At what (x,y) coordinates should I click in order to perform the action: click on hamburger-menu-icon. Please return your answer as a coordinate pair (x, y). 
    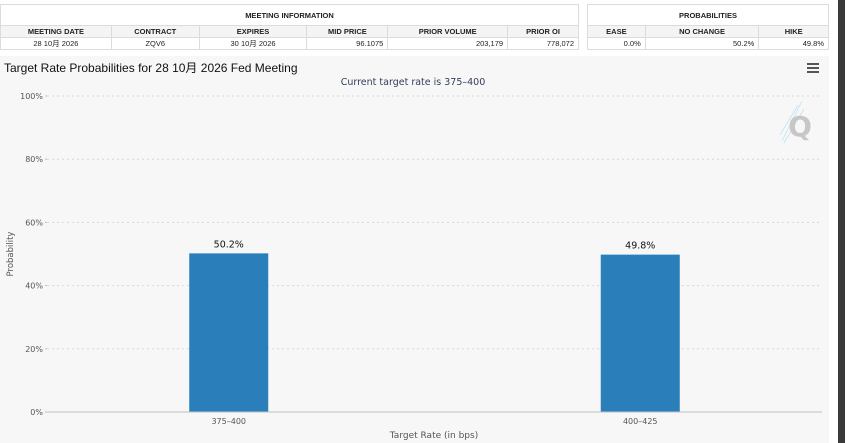
    Looking at the image, I should click on (813, 68).